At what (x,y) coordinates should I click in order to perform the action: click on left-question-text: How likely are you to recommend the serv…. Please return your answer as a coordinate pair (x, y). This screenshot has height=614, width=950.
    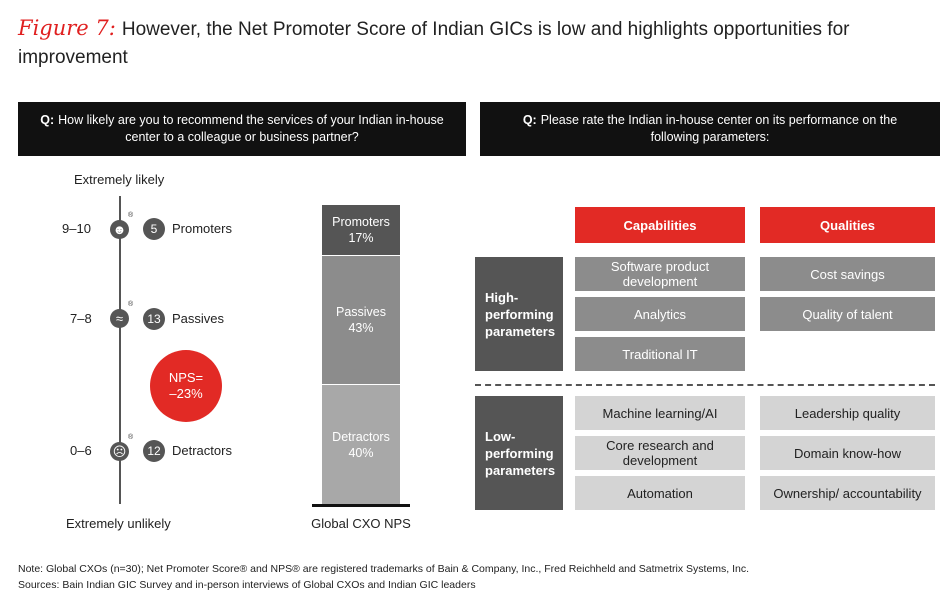
    Looking at the image, I should click on (251, 128).